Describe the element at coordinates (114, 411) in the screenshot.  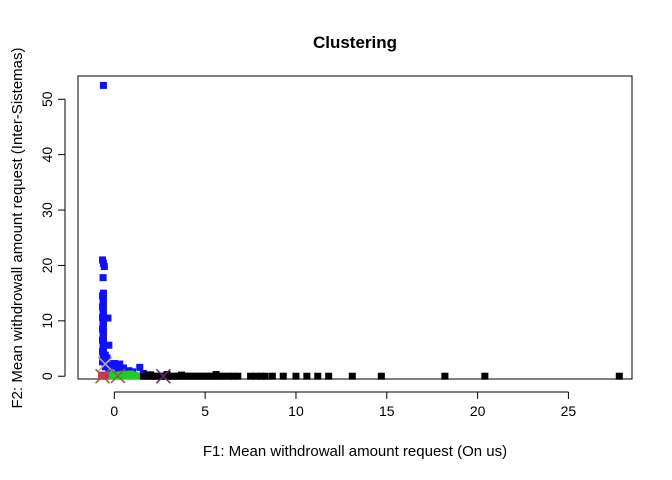
I see `x-tick-label: 0` at that location.